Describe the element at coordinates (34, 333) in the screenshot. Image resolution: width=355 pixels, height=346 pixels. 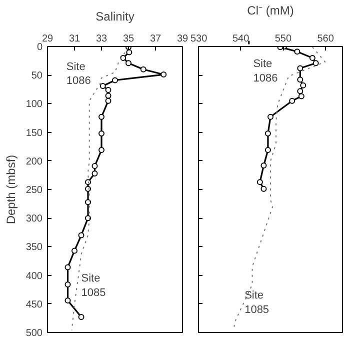
I see `y-tick-label: 500` at that location.